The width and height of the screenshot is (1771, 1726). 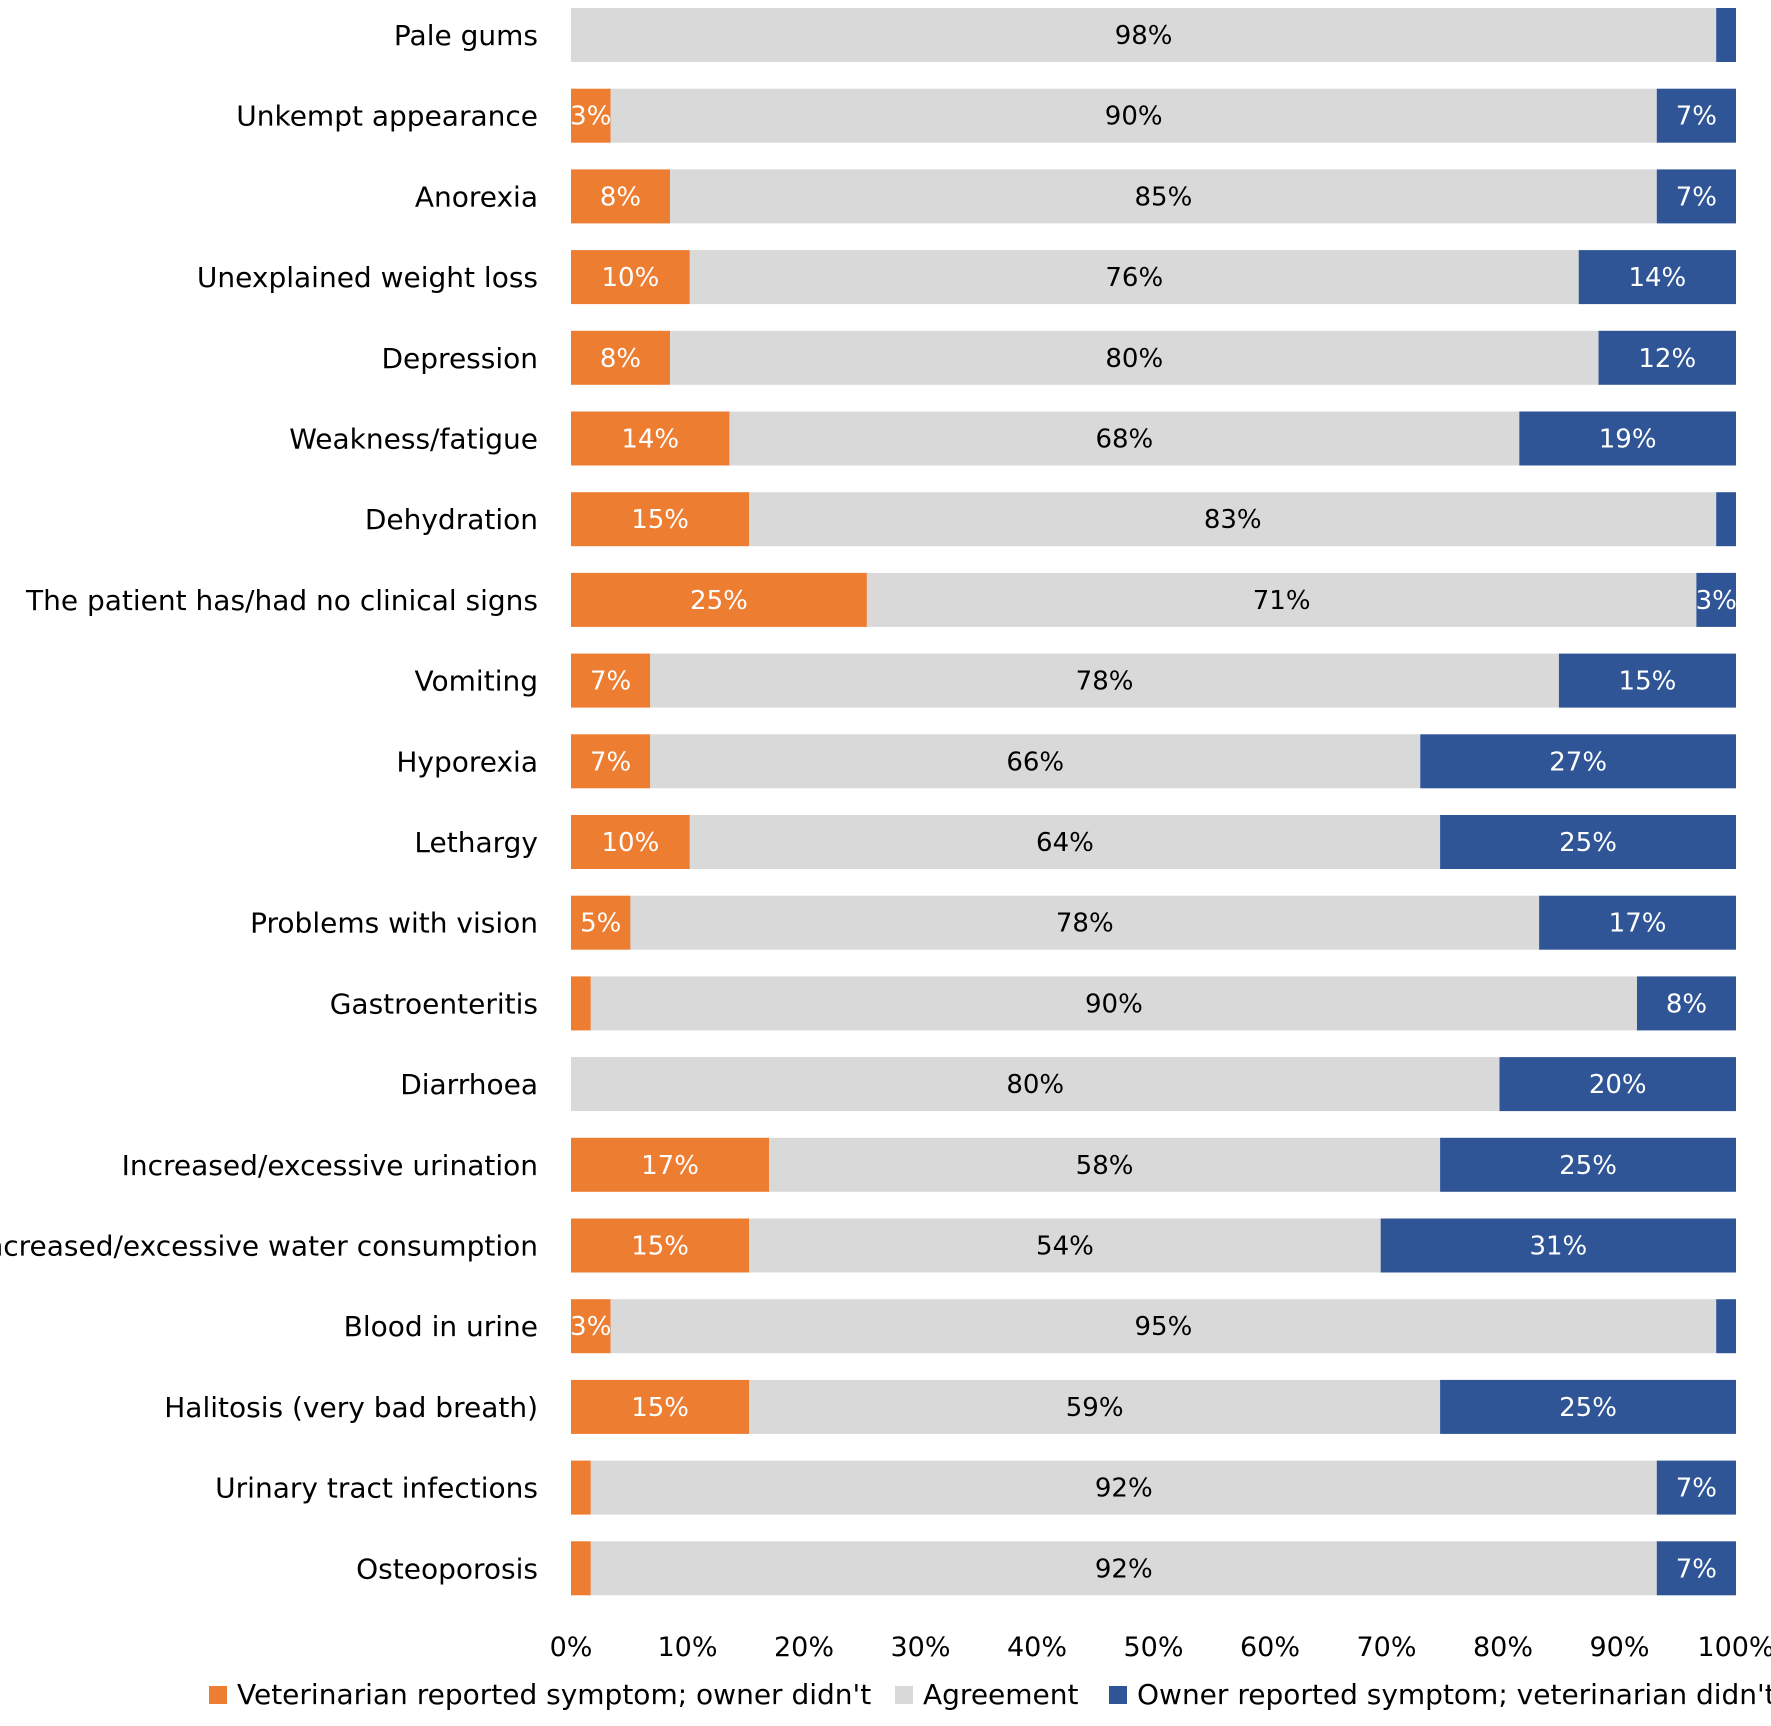 What do you see at coordinates (1233, 519) in the screenshot?
I see `bar-segment-agreement-dehydration` at bounding box center [1233, 519].